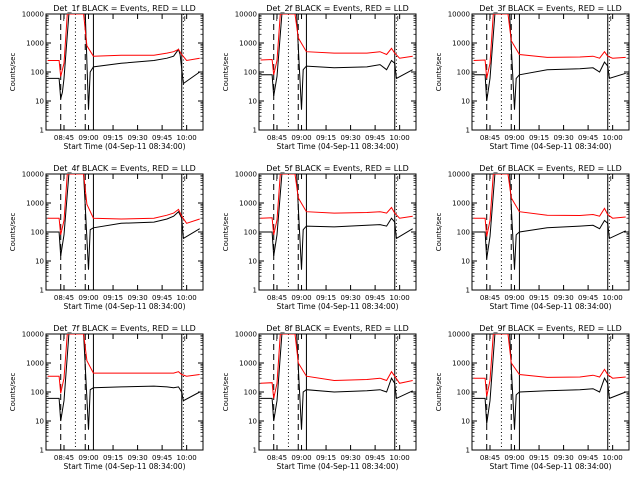 This screenshot has height=480, width=640. I want to click on chart-title: Det_7f BLACK = Events, RED = LLD, so click(124, 328).